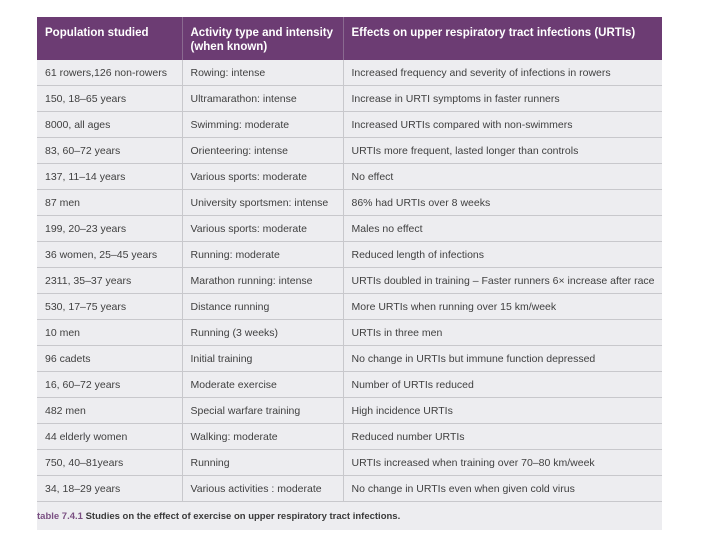  What do you see at coordinates (263, 124) in the screenshot?
I see `cell-activity: Swimming: moderate` at bounding box center [263, 124].